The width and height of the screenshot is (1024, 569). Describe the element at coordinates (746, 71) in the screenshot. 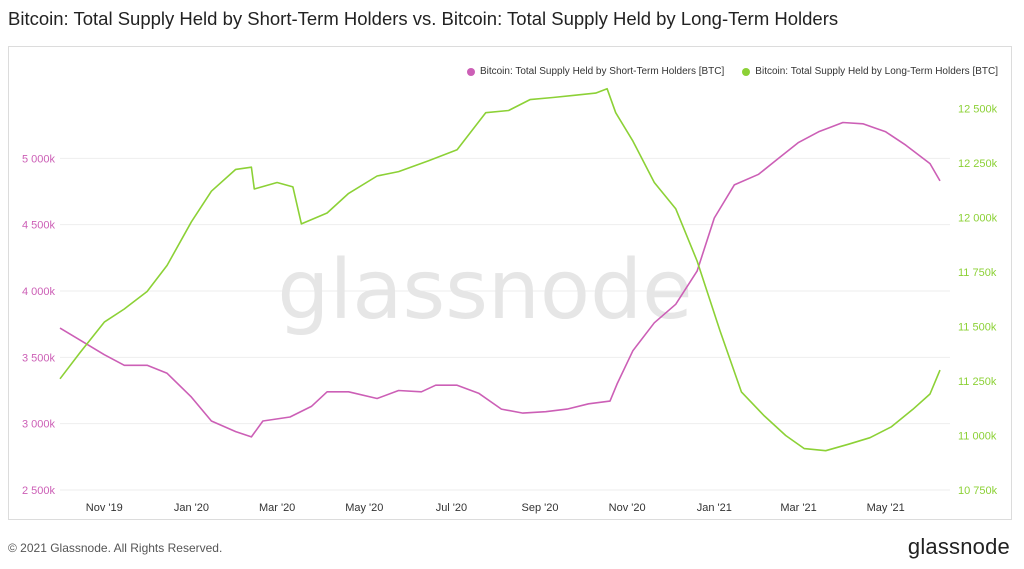

I see `legend-marker-lth` at that location.